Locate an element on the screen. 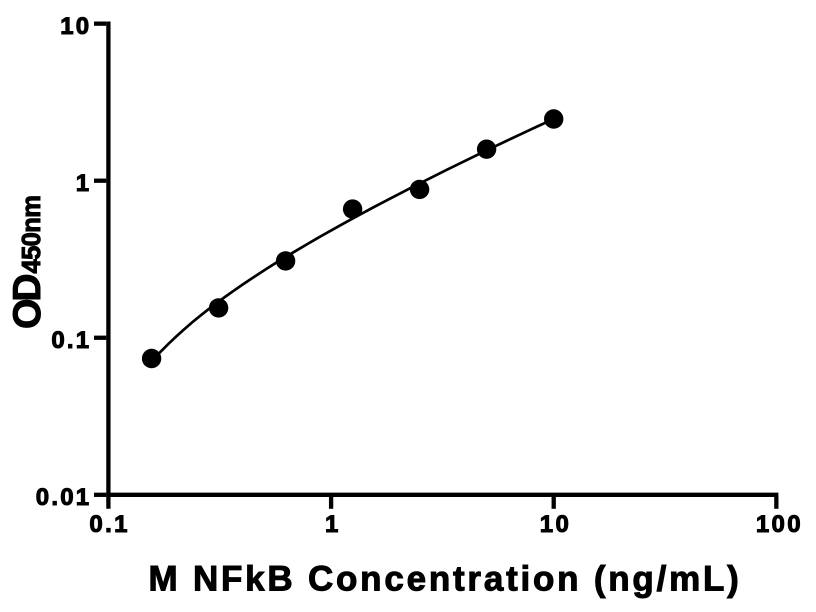 This screenshot has height=612, width=816. svg-text: 100 is located at coordinates (779, 524).